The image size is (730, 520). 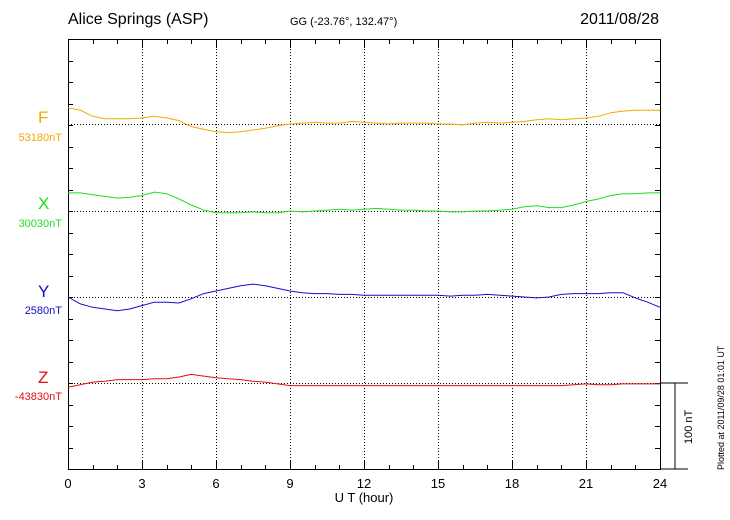 I want to click on station-coordinates: GG (-23.76°, 132.47°), so click(x=344, y=22).